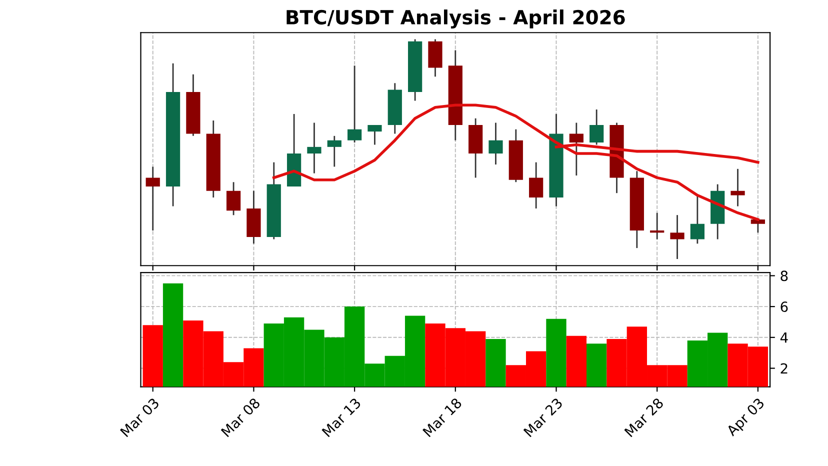 This screenshot has width=828, height=466. I want to click on x-tick-label: Mar 23, so click(543, 417).